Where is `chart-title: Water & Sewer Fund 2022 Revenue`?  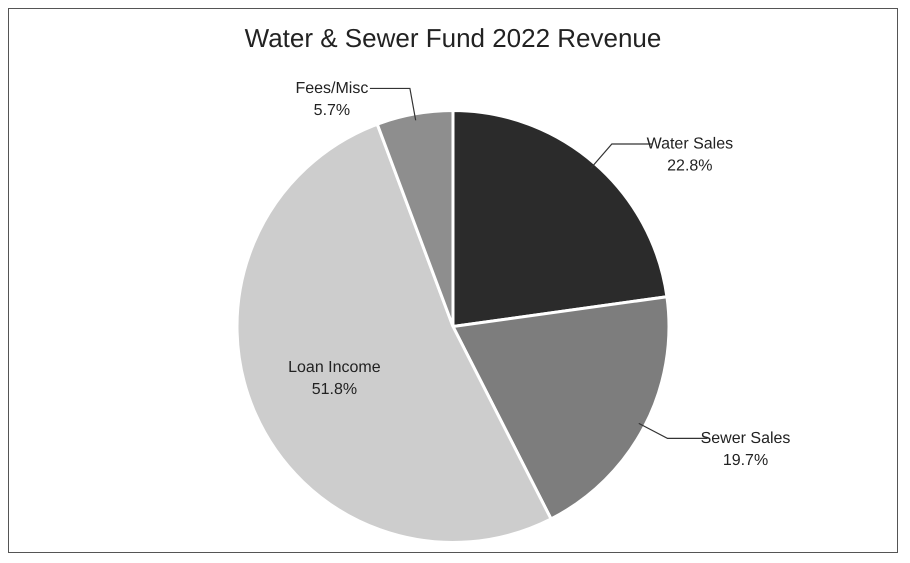
chart-title: Water & Sewer Fund 2022 Revenue is located at coordinates (453, 38).